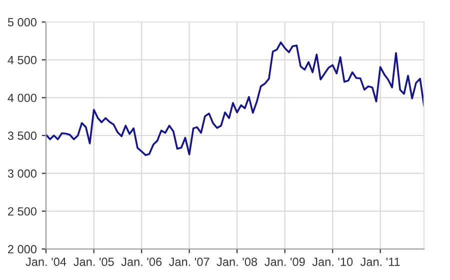 The width and height of the screenshot is (450, 280). What do you see at coordinates (332, 262) in the screenshot?
I see `x-tick-label: Jan. '10` at bounding box center [332, 262].